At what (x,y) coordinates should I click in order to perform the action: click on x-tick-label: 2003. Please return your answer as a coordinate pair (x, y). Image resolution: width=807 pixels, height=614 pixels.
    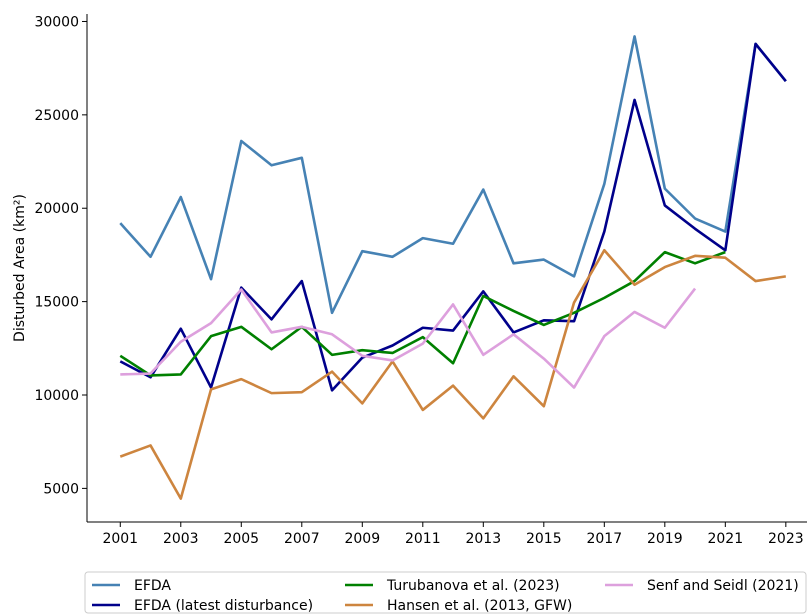
    Looking at the image, I should click on (181, 539).